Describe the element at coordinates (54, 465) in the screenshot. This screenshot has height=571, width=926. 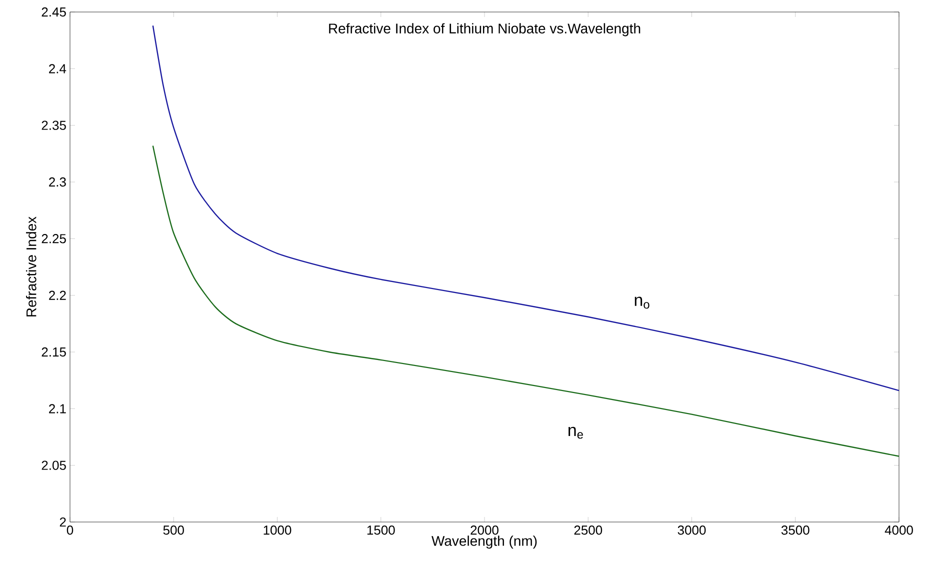
I see `y-tick-label: 2.05` at that location.